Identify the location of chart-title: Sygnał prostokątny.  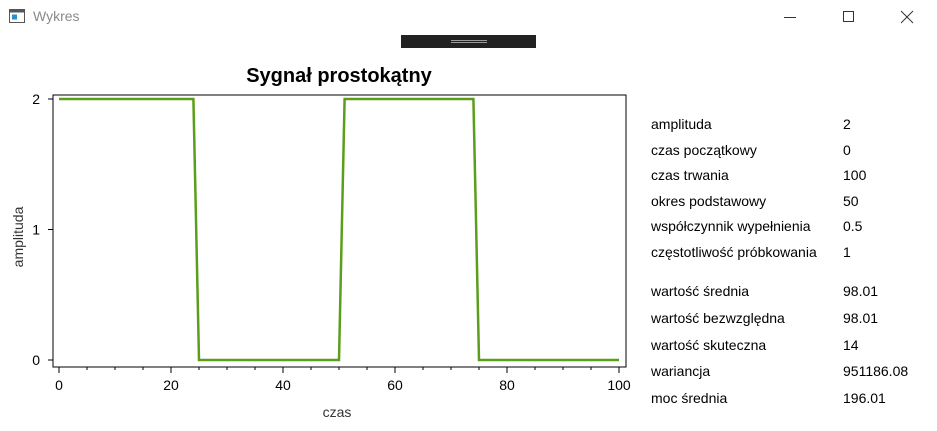
(339, 76).